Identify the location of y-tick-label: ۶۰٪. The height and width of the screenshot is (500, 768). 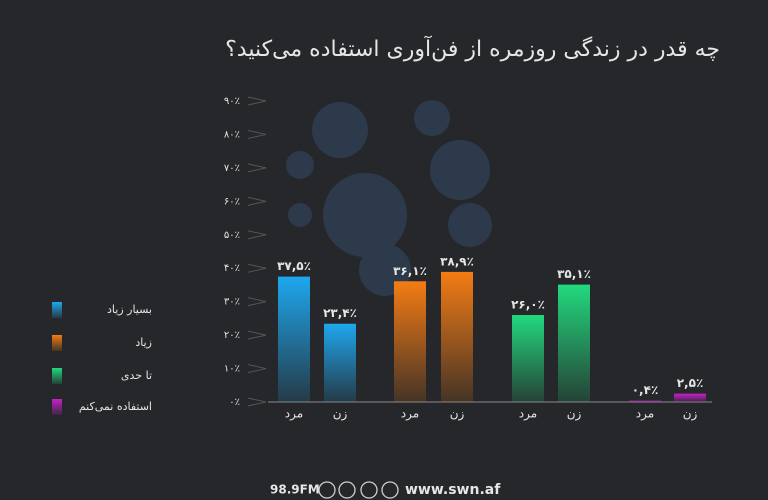
(232, 201).